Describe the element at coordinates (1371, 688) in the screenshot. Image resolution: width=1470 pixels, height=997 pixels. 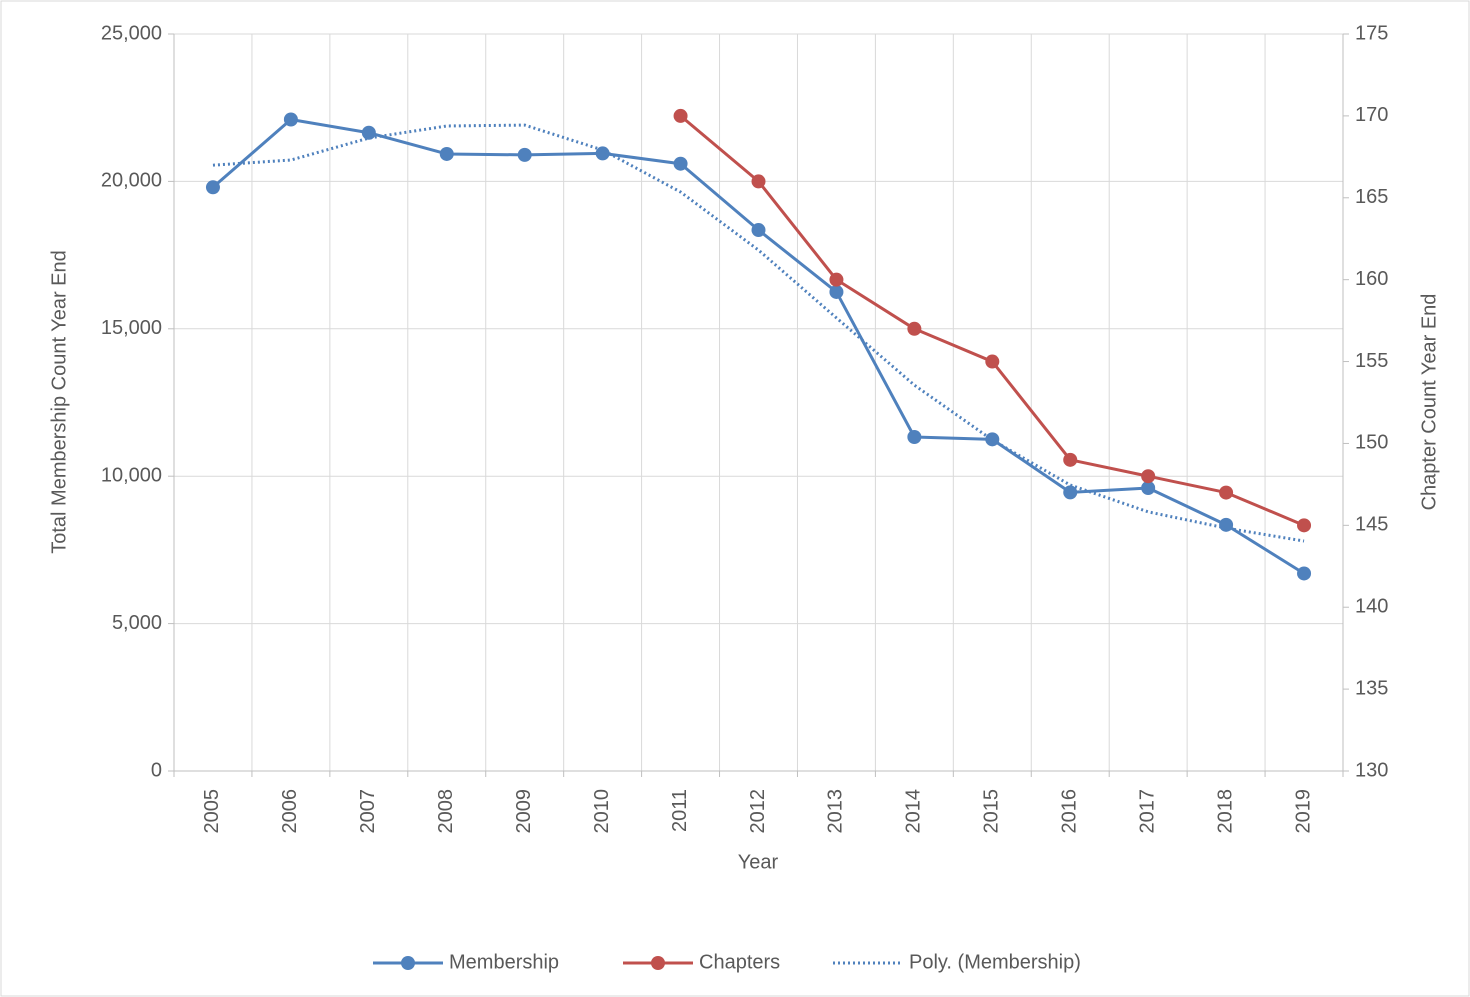
I see `y2-tick-label: 135` at that location.